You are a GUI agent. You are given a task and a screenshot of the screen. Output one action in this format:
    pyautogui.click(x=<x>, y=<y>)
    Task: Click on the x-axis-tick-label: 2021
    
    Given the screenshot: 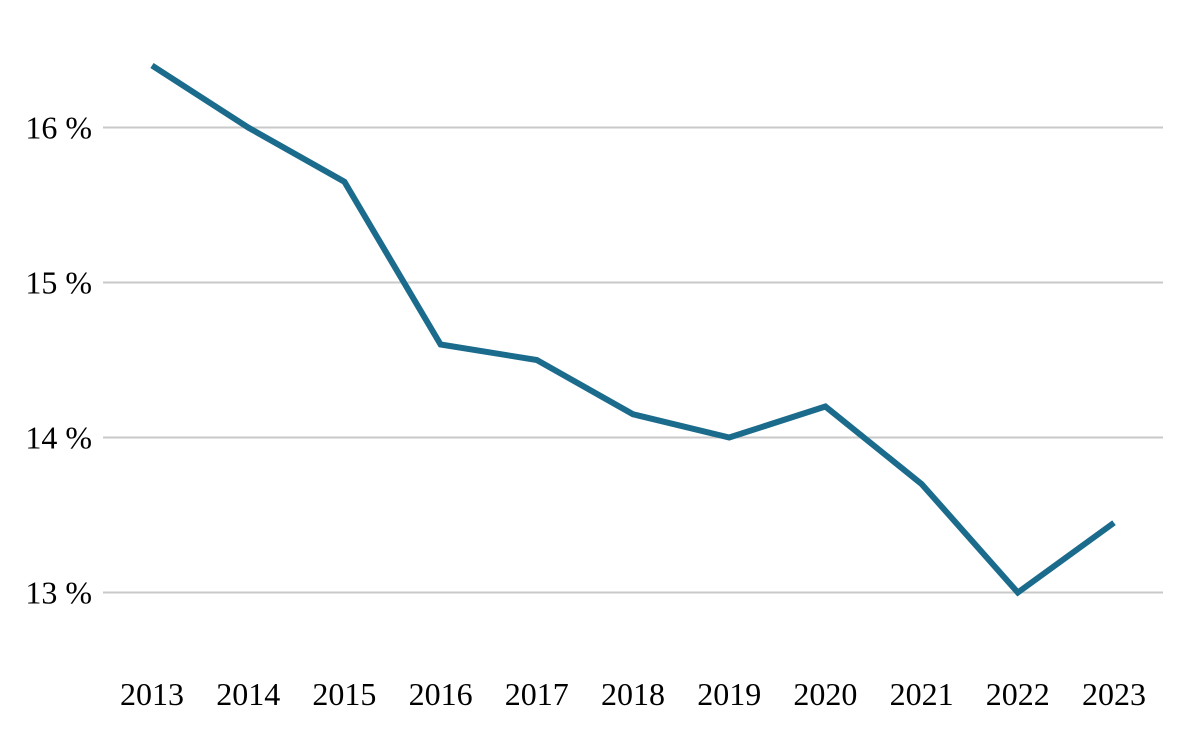 What is the action you would take?
    pyautogui.click(x=922, y=694)
    